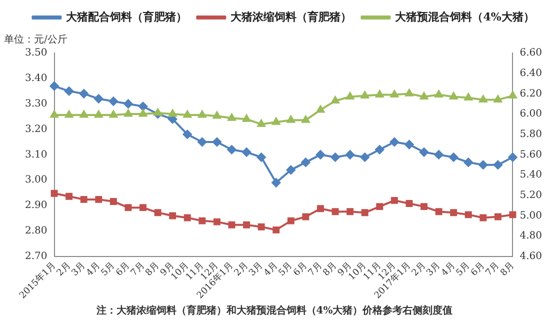 The width and height of the screenshot is (549, 320). Describe the element at coordinates (531, 114) in the screenshot. I see `y2-tick-label: 6.00` at that location.